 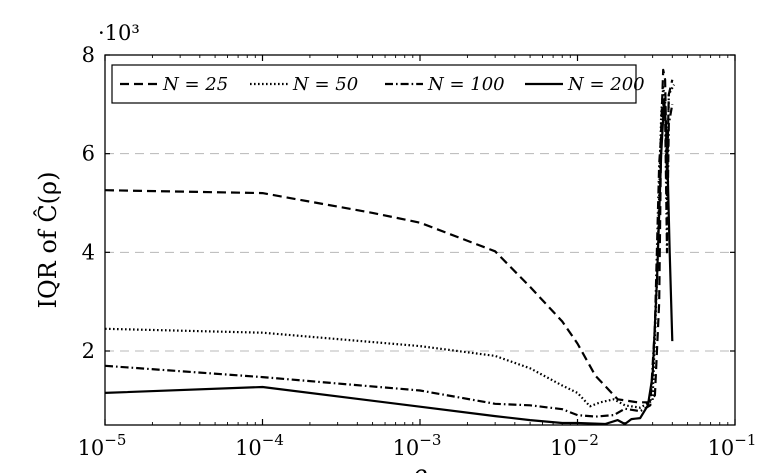 I want to click on legend-label-2: N = 100, so click(x=466, y=84).